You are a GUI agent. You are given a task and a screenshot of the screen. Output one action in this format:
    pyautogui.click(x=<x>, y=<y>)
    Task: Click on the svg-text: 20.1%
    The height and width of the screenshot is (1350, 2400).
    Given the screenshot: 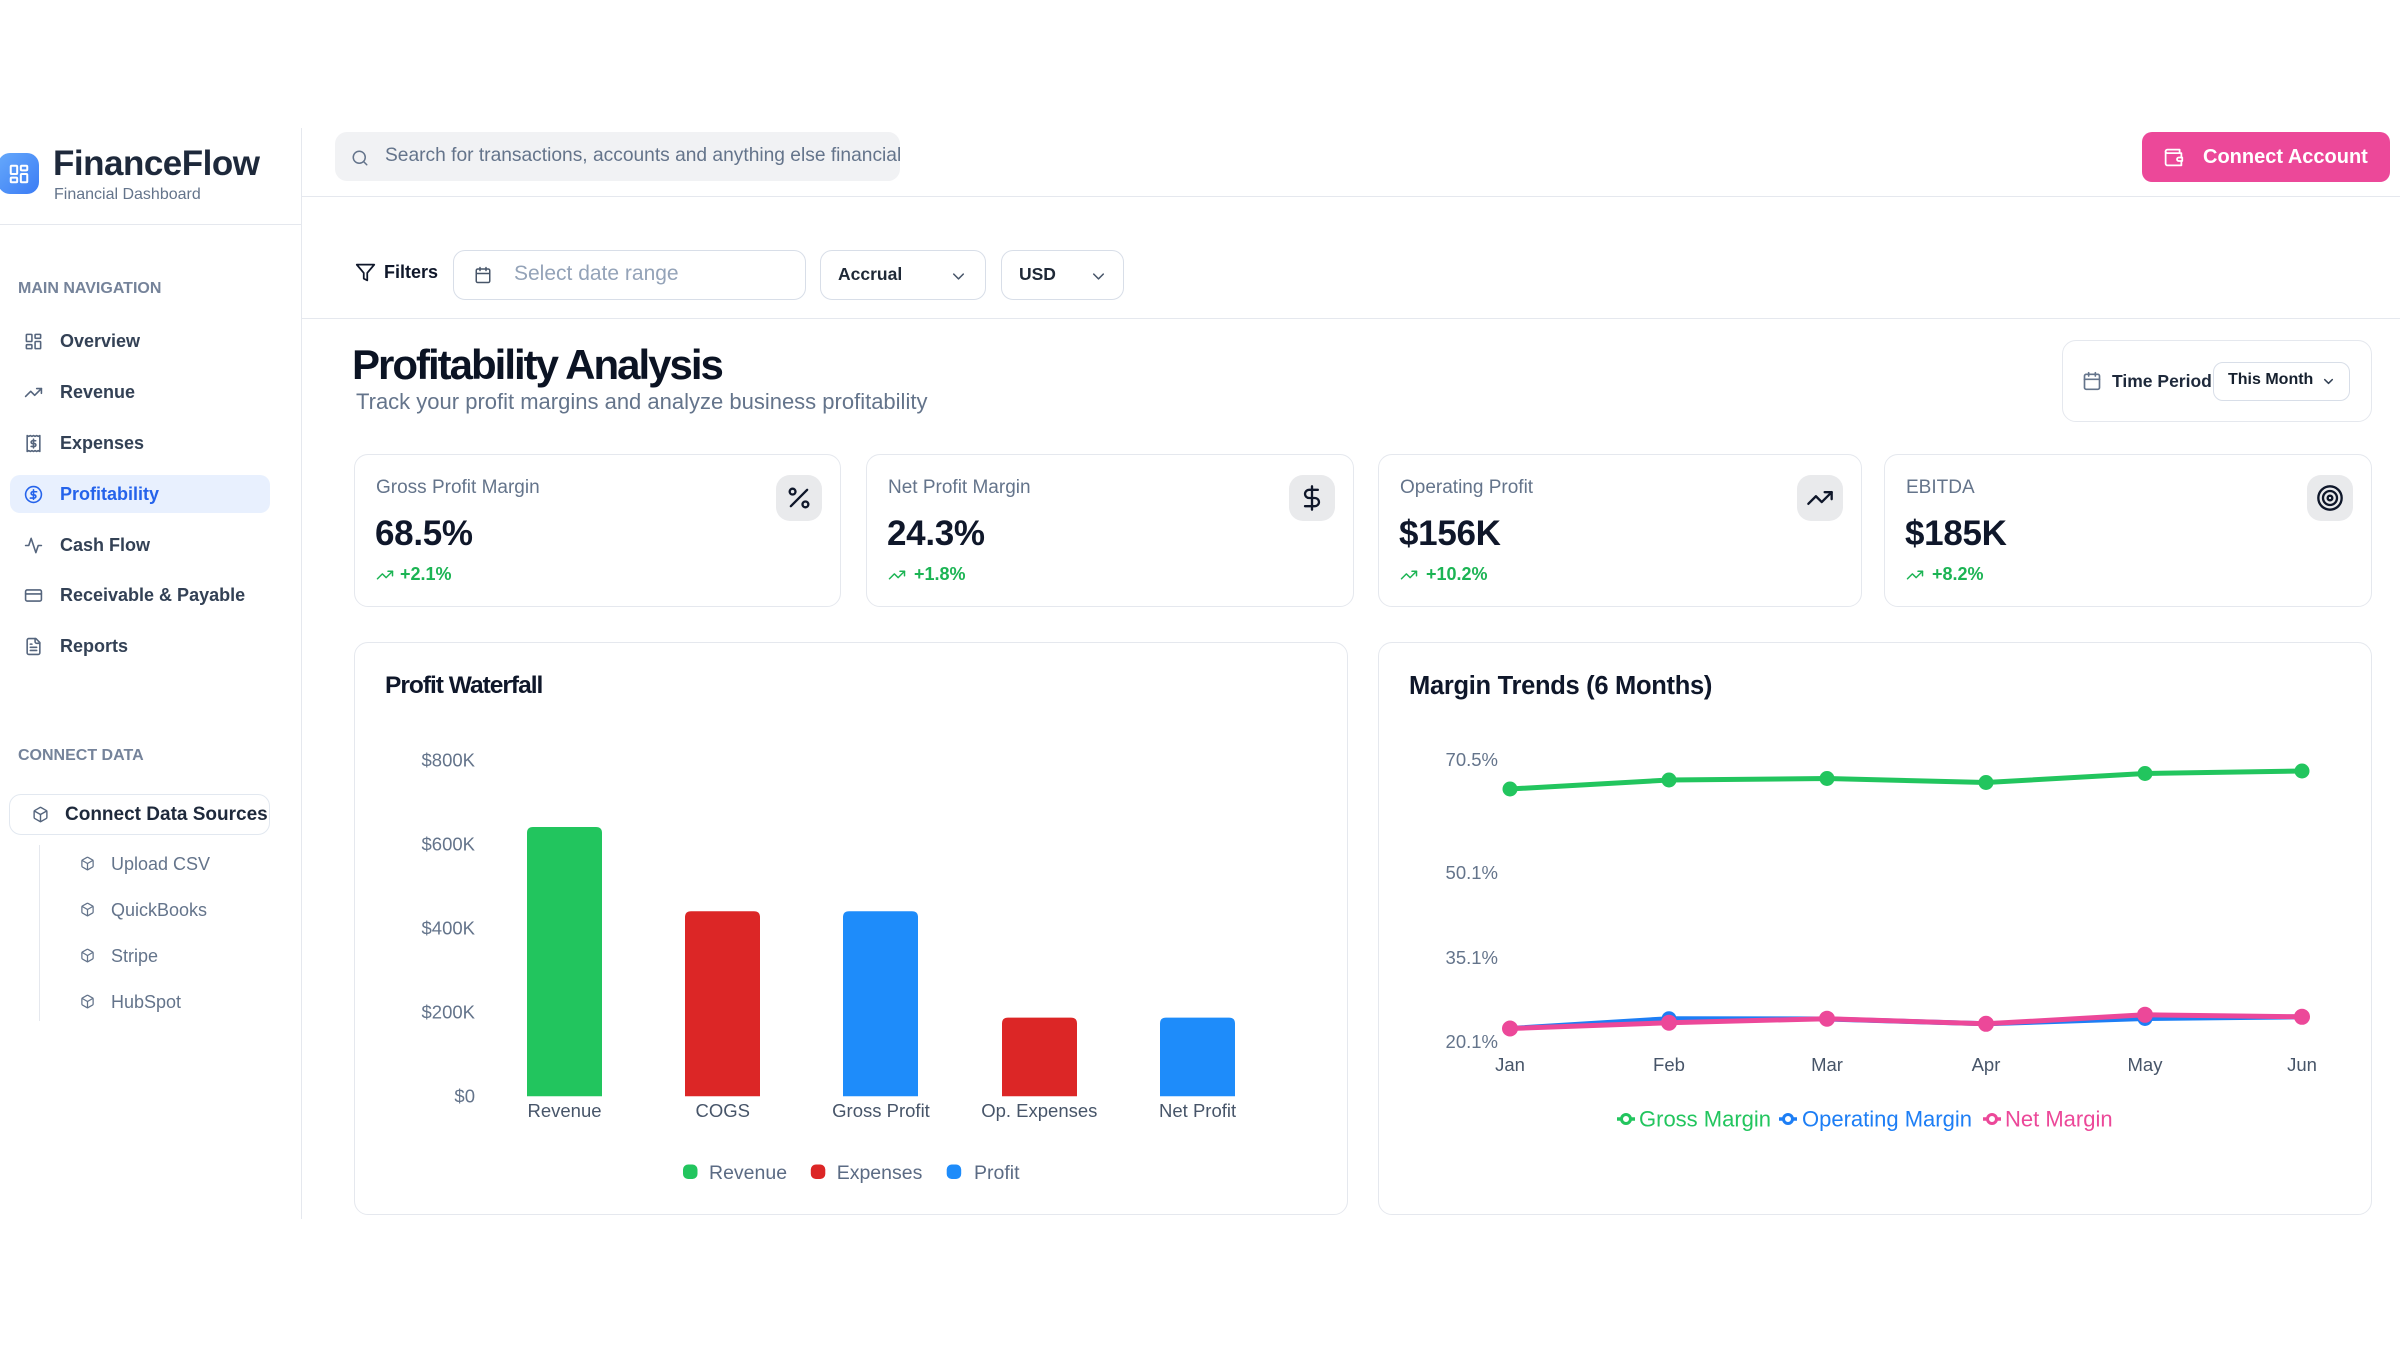 What is the action you would take?
    pyautogui.click(x=1472, y=1041)
    